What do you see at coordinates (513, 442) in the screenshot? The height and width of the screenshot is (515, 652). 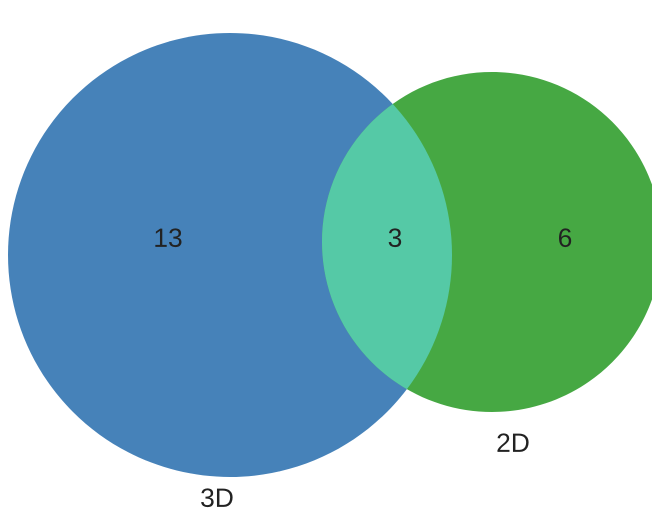 I see `category-label: 2D` at bounding box center [513, 442].